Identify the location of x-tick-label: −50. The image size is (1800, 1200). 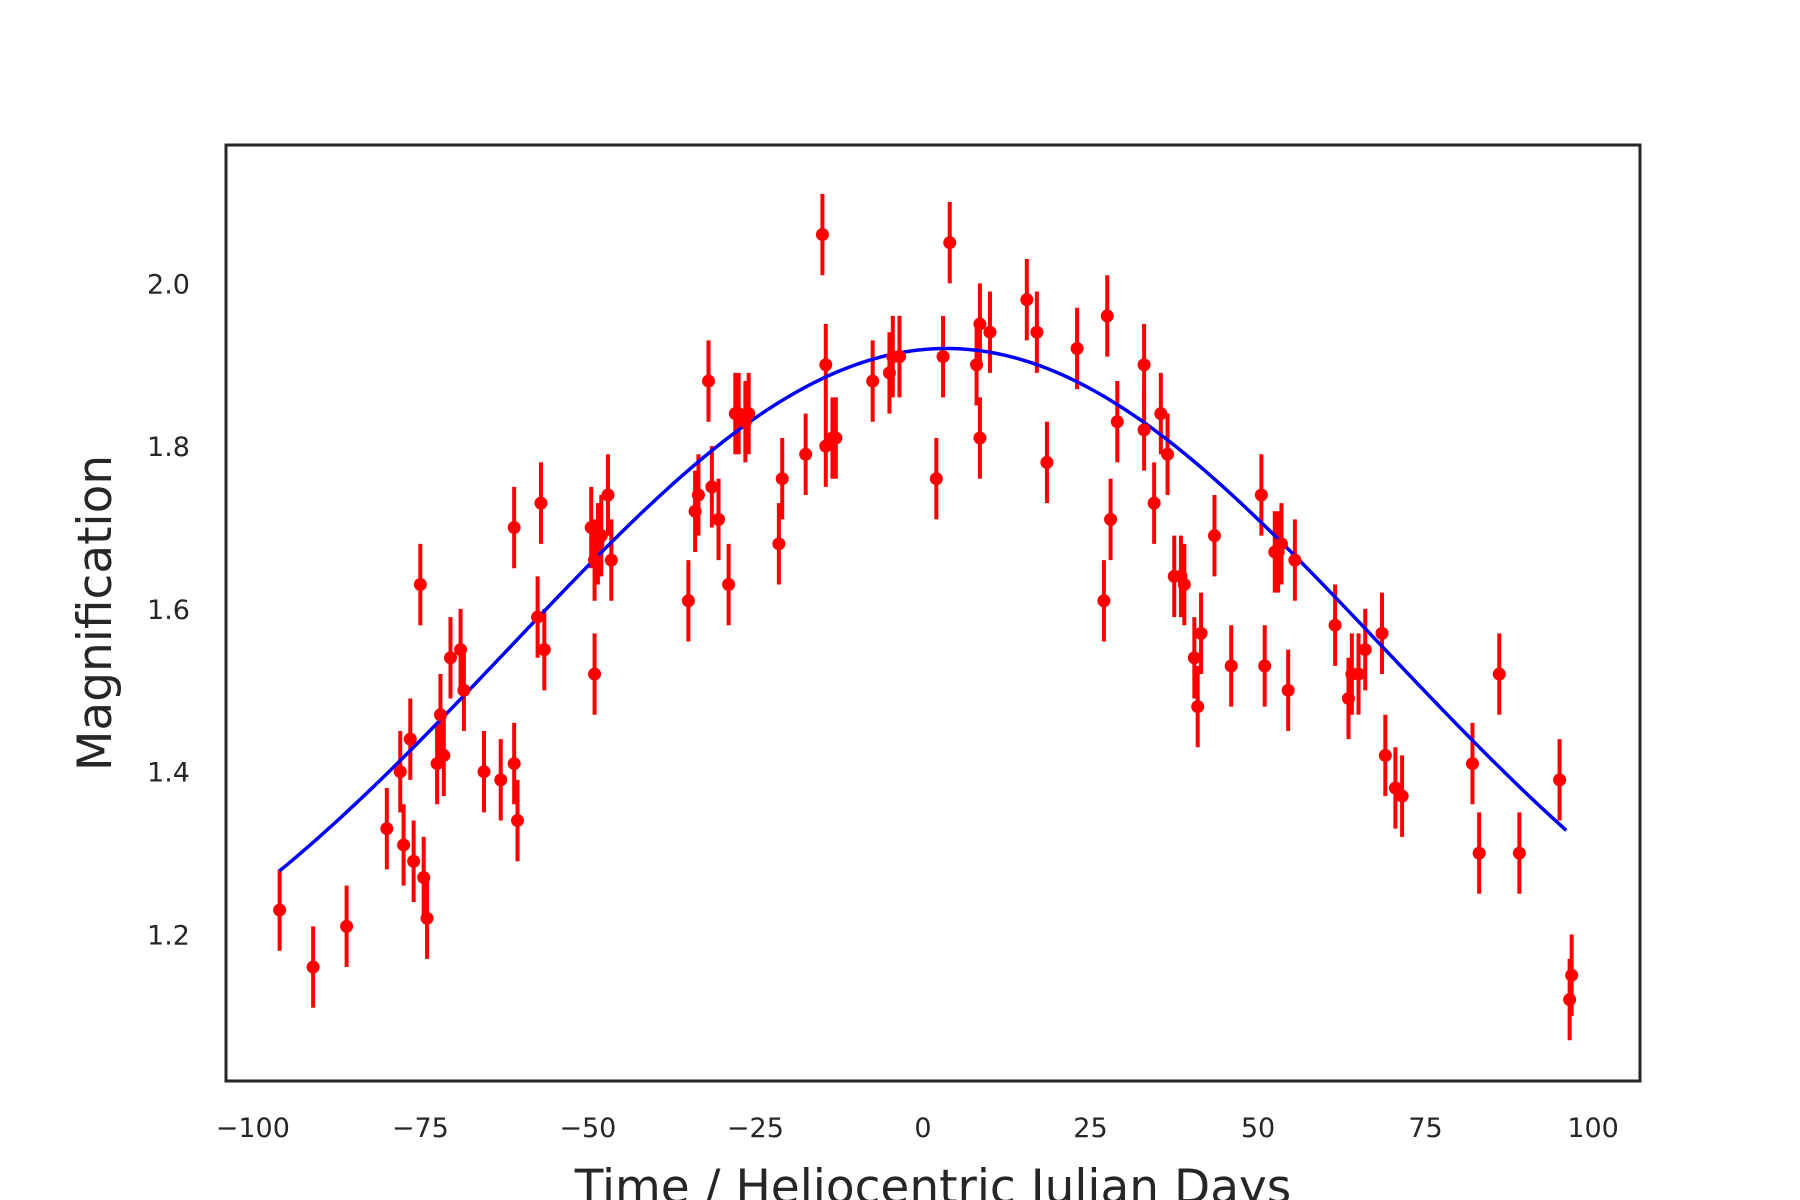
(587, 1128).